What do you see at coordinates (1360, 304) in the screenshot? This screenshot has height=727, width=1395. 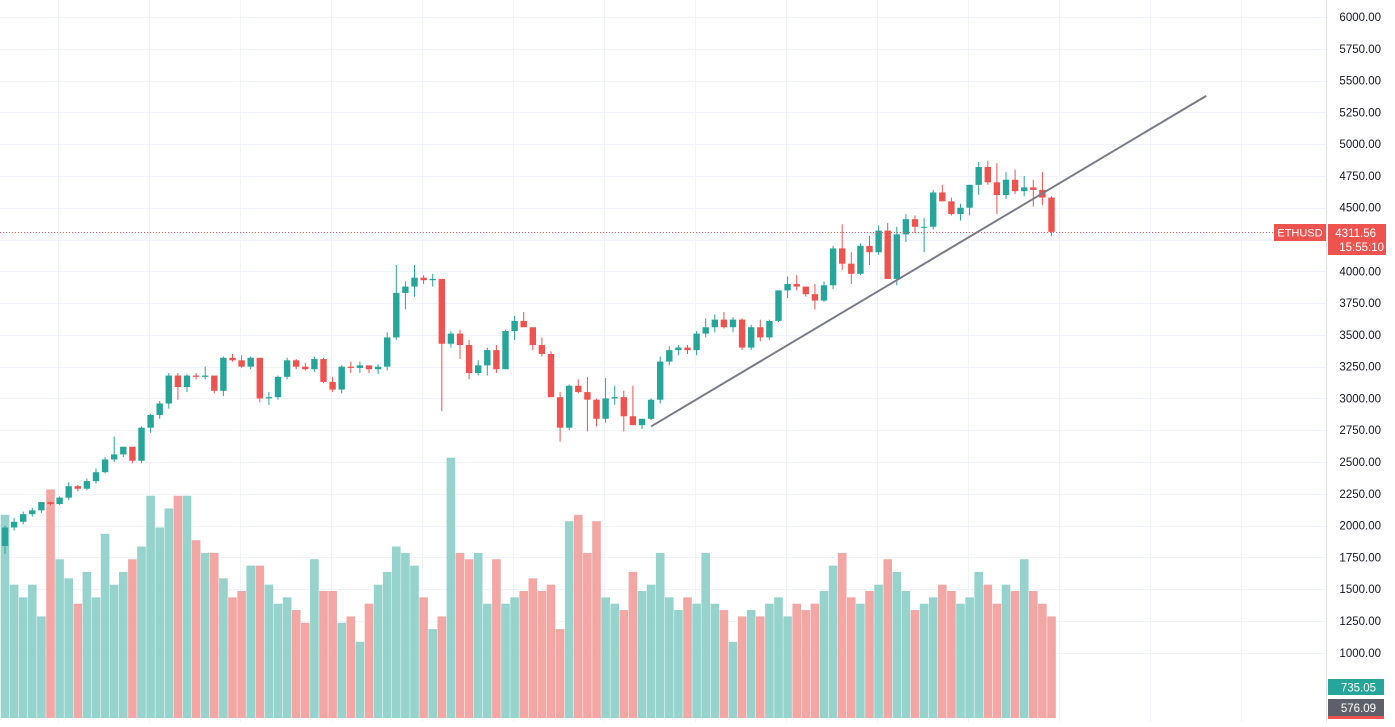 I see `price-tick-label: 3750.00` at bounding box center [1360, 304].